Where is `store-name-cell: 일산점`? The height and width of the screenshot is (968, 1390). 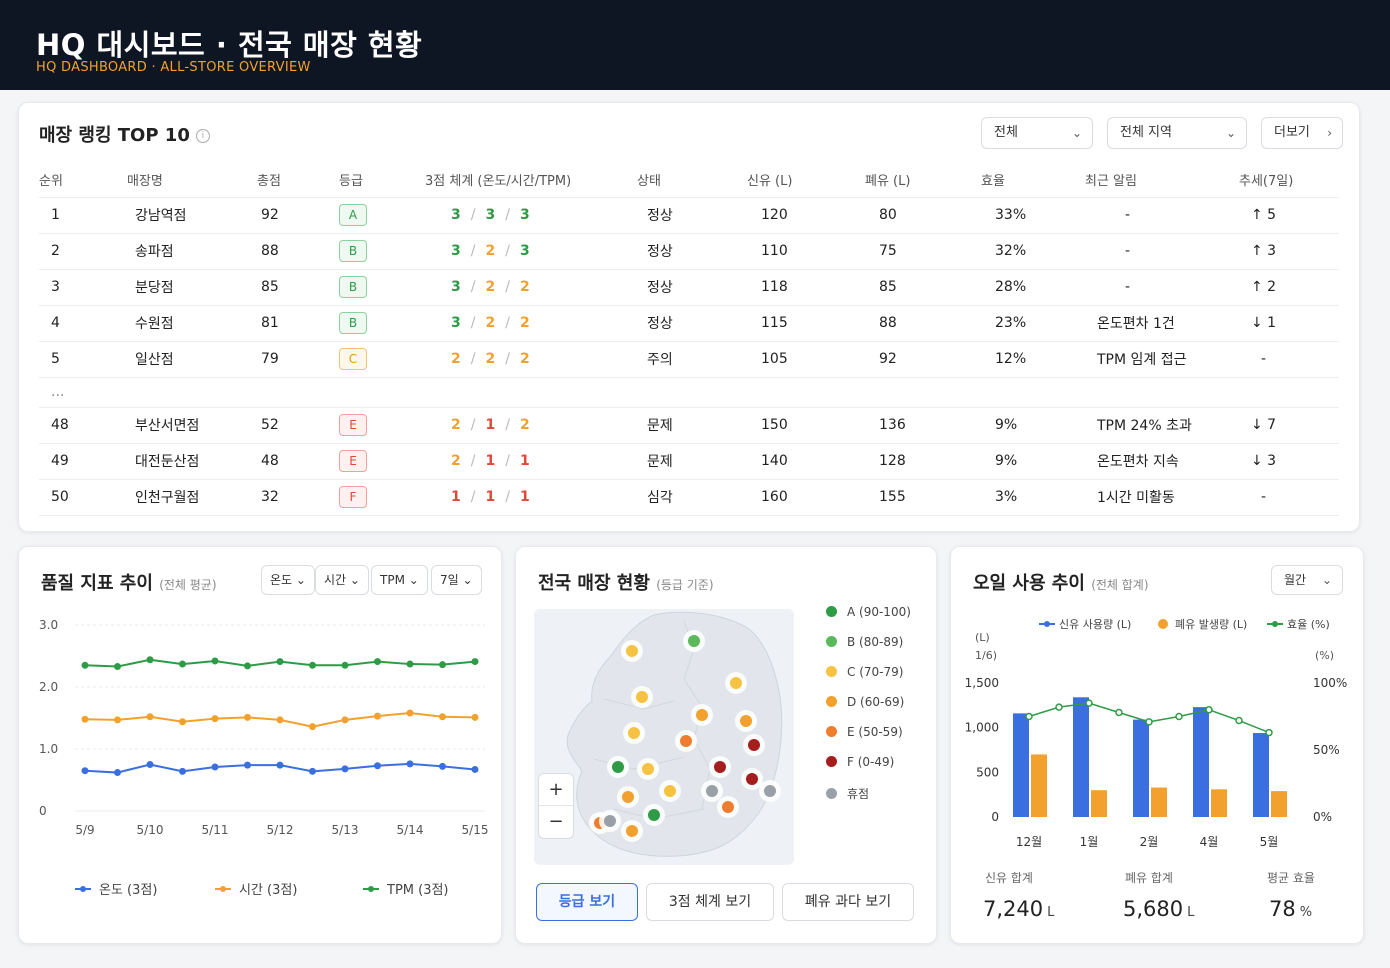 store-name-cell: 일산점 is located at coordinates (192, 359).